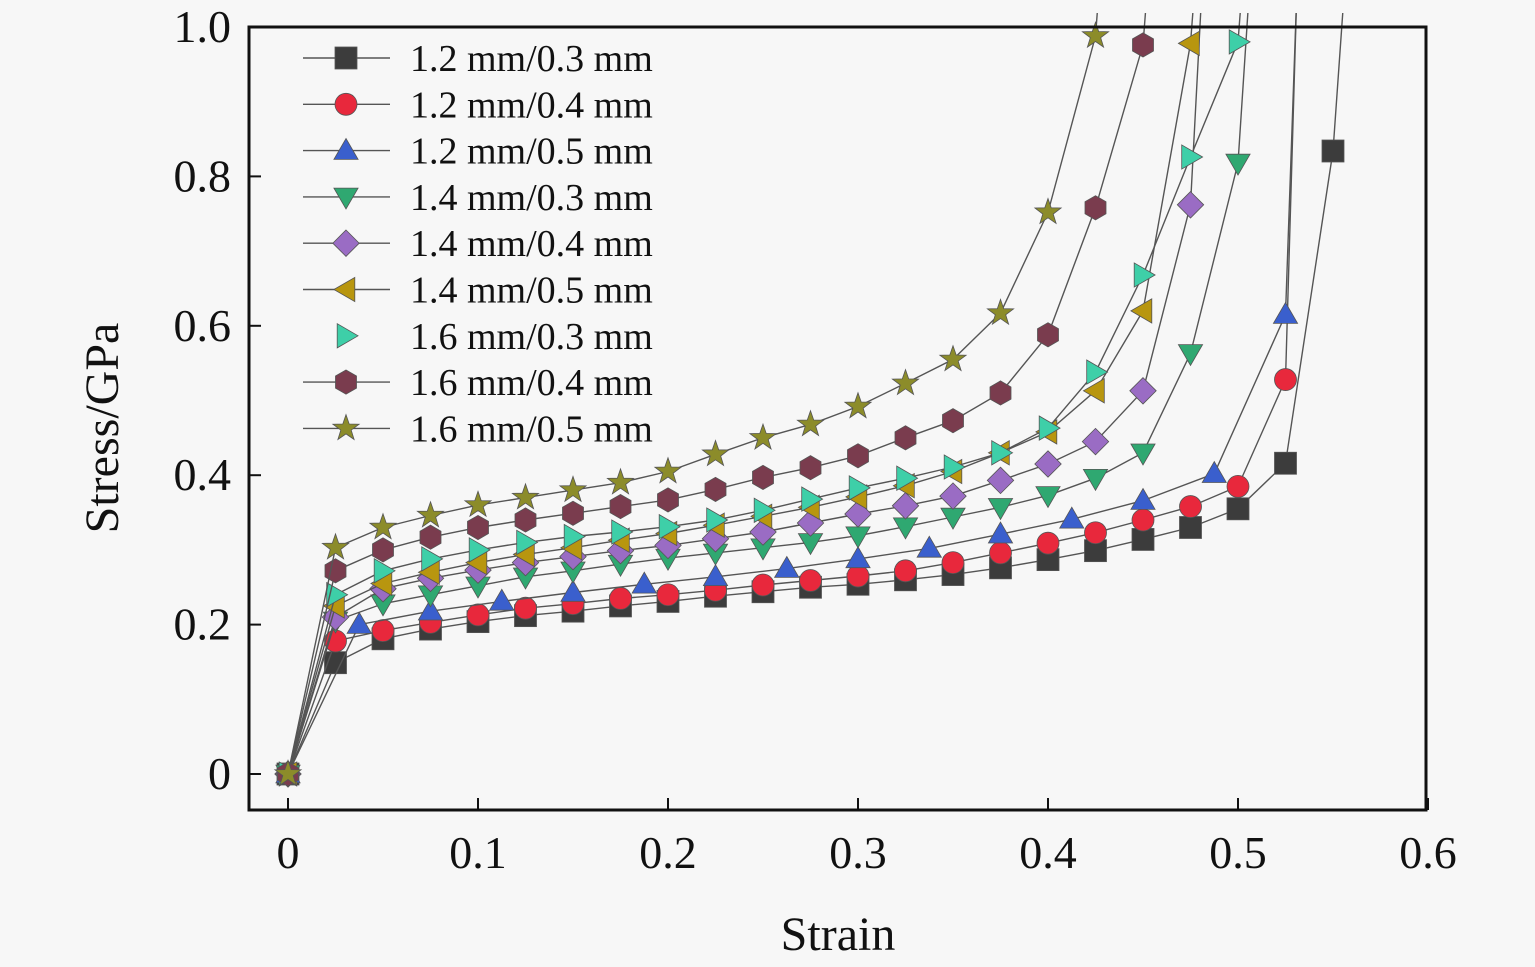 The width and height of the screenshot is (1535, 967). I want to click on legend-item: 1.4 mm/0.5 mm, so click(478, 291).